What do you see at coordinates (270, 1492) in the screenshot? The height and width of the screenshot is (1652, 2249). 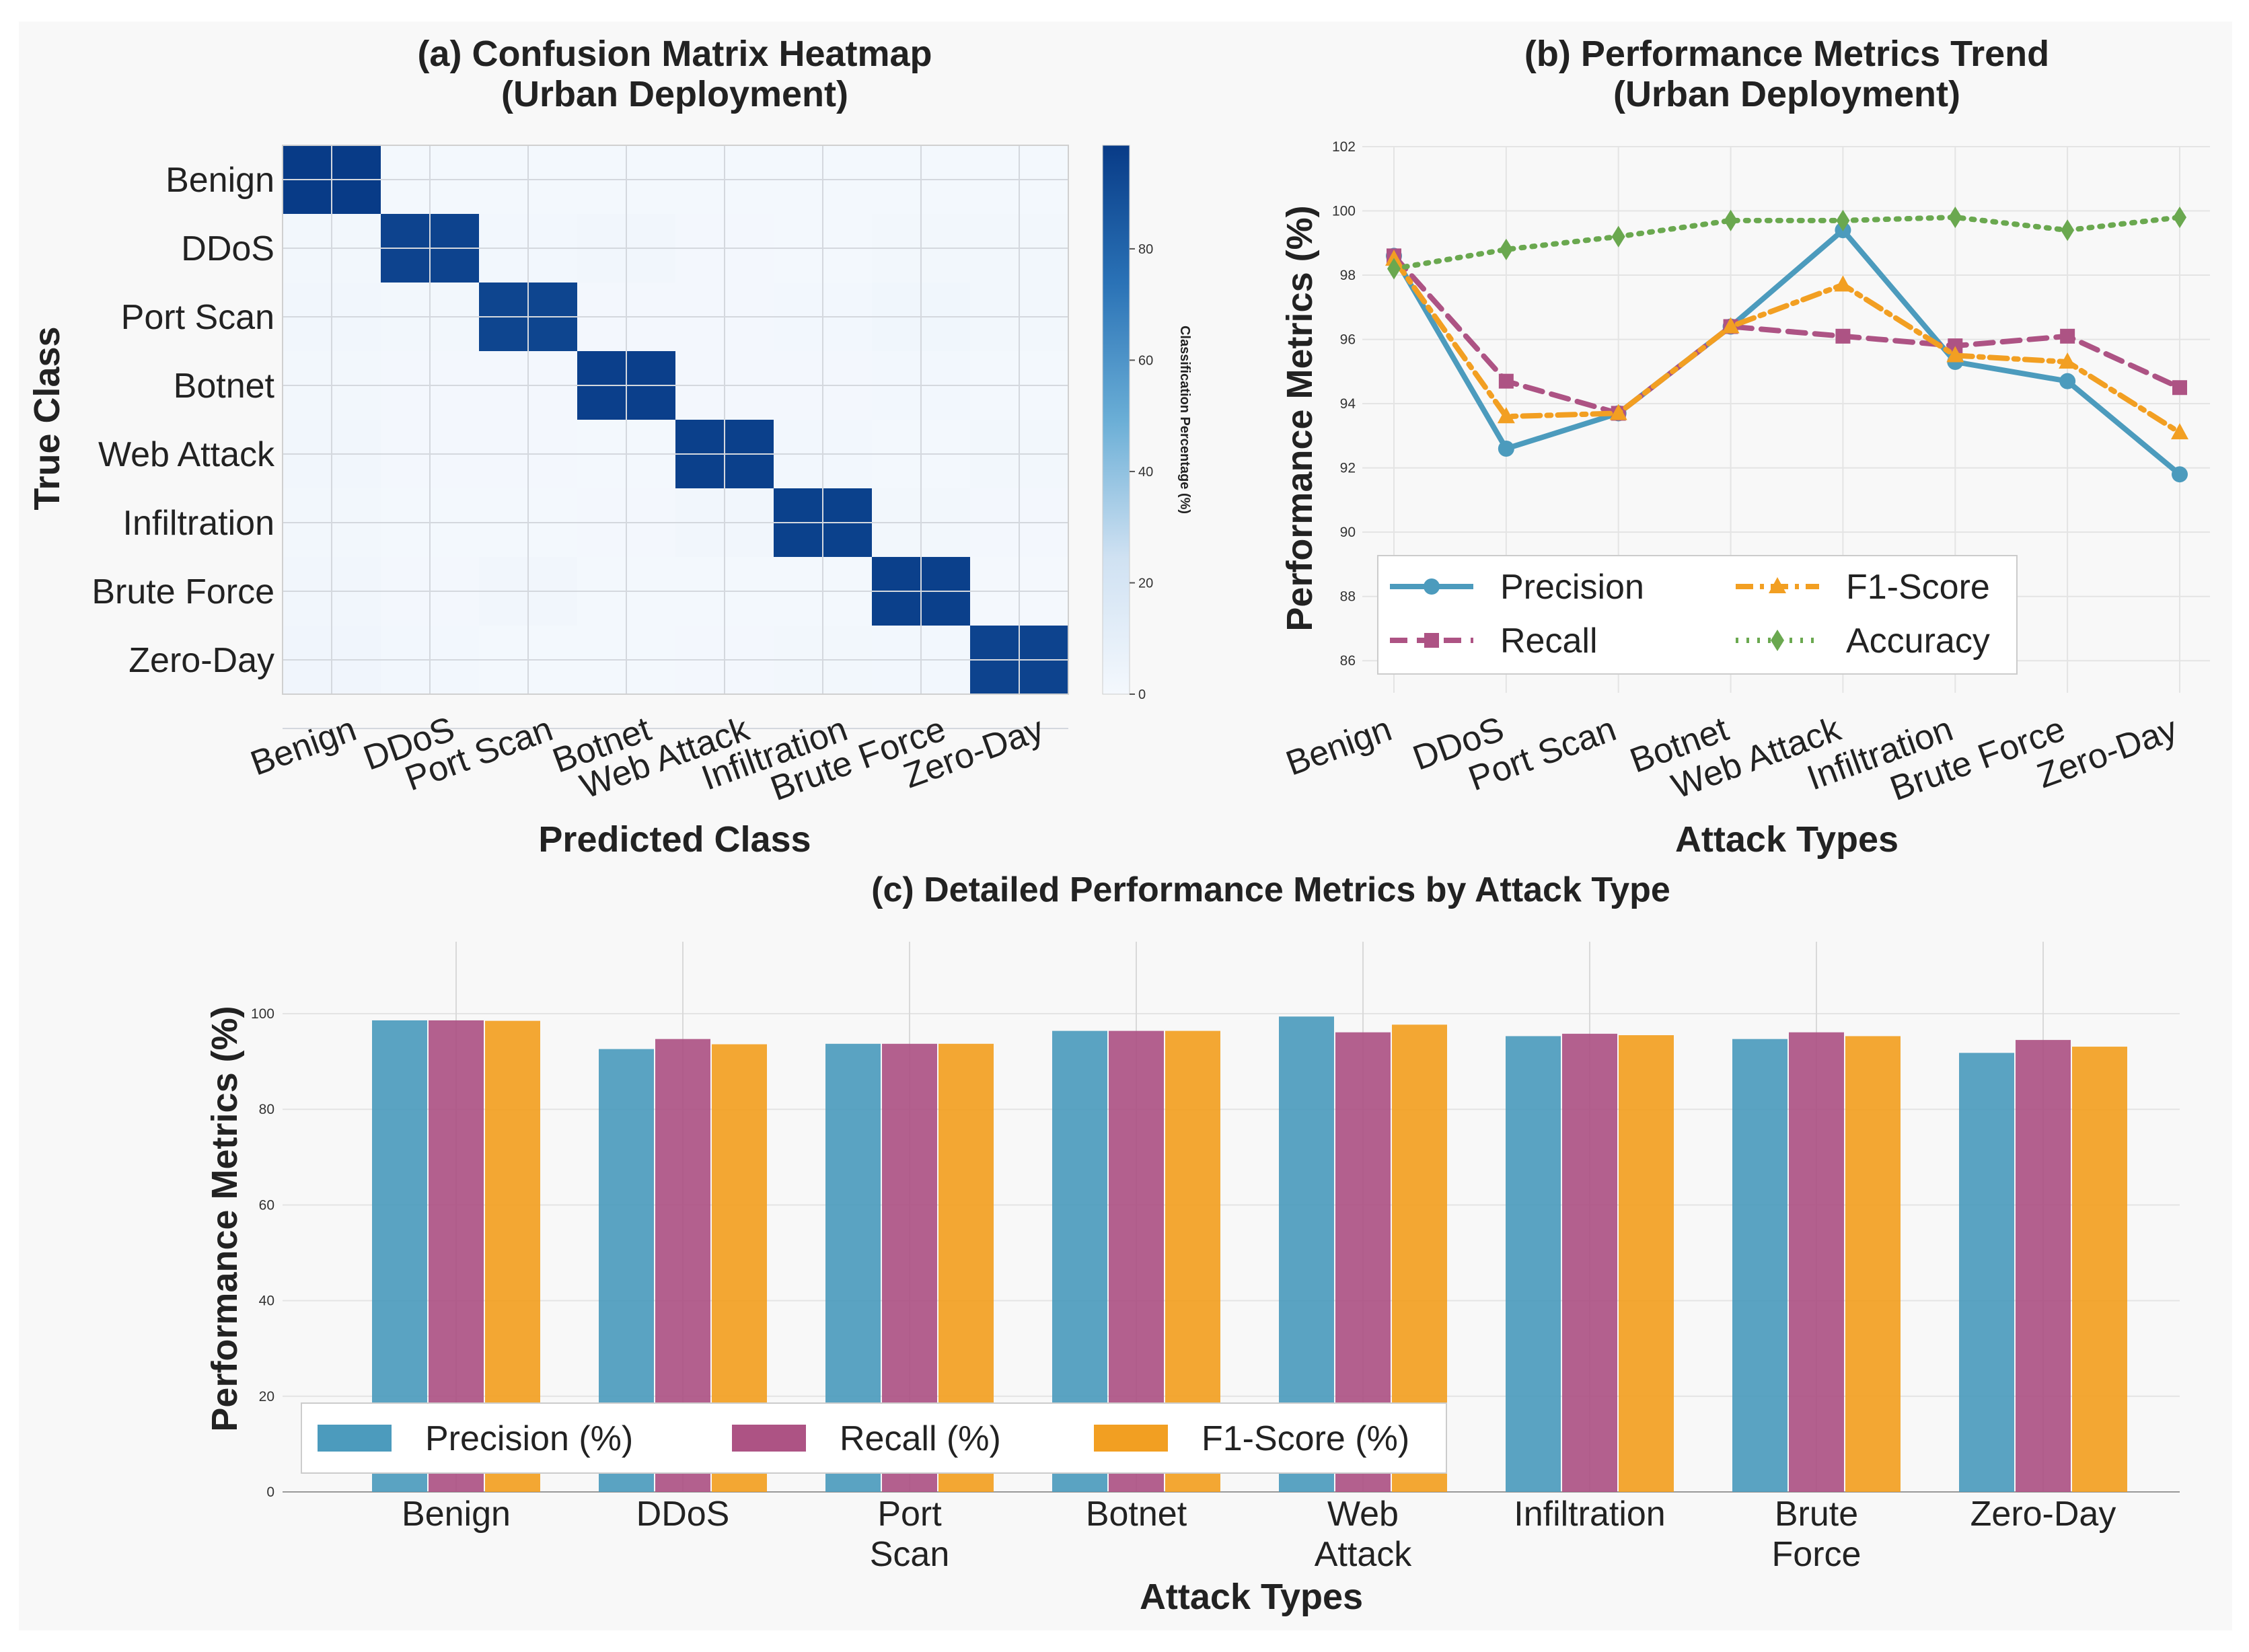 I see `bar-chart-y-tick-label: 0` at bounding box center [270, 1492].